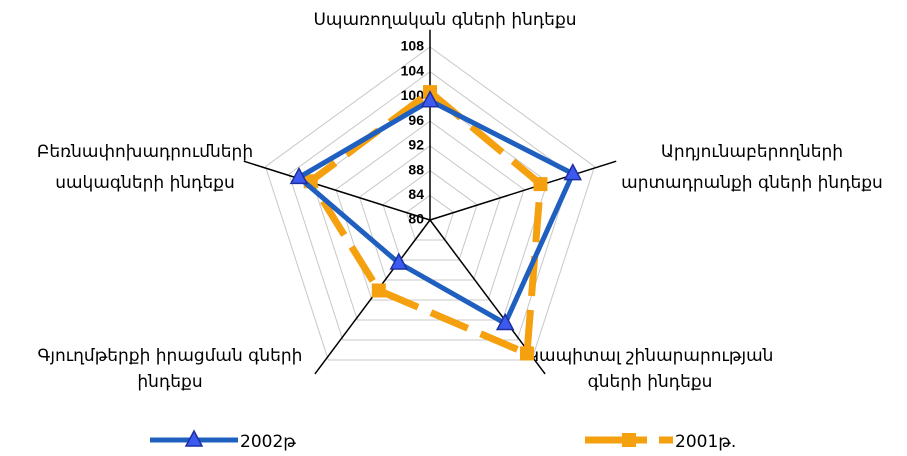 The height and width of the screenshot is (456, 907). What do you see at coordinates (416, 145) in the screenshot?
I see `tick-label: 92` at bounding box center [416, 145].